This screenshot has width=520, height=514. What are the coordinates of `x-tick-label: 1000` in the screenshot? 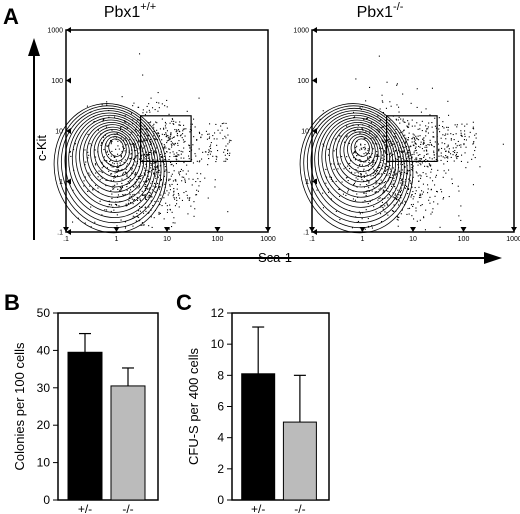 It's located at (513, 239).